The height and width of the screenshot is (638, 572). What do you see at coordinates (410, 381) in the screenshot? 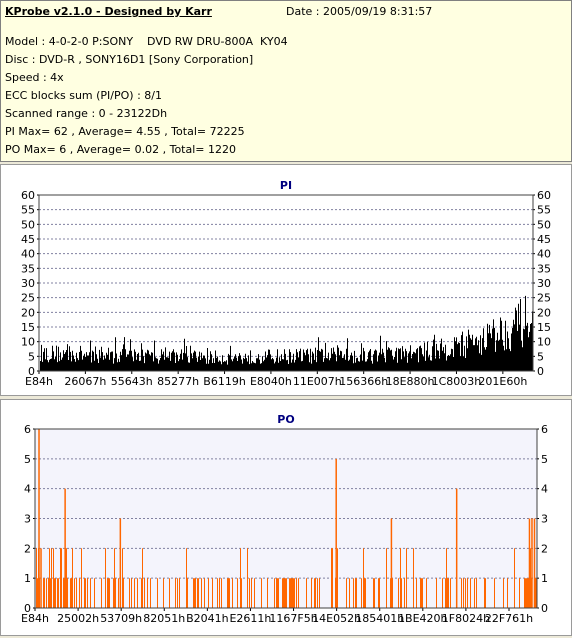
I see `x-tick-label: 18E880h` at bounding box center [410, 381].